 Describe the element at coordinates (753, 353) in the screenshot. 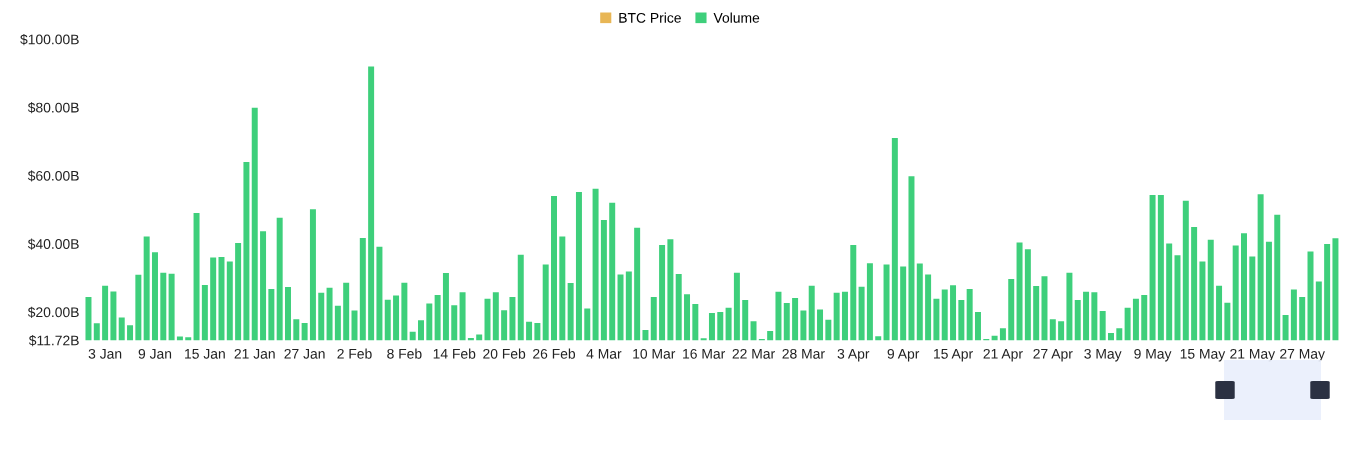

I see `x-tick-label: 22 Mar` at that location.